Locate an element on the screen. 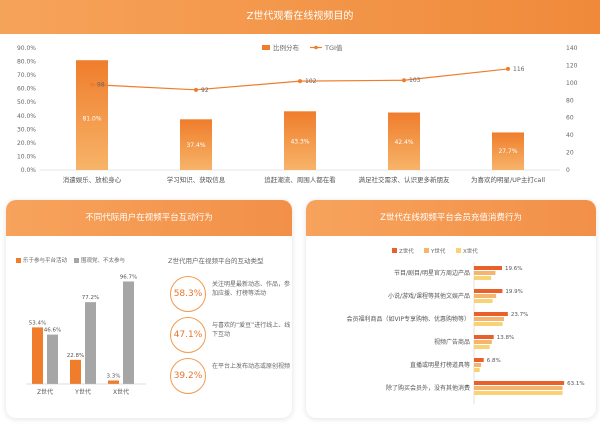 The width and height of the screenshot is (600, 424). hbar-value-label: 19.9% is located at coordinates (513, 292).